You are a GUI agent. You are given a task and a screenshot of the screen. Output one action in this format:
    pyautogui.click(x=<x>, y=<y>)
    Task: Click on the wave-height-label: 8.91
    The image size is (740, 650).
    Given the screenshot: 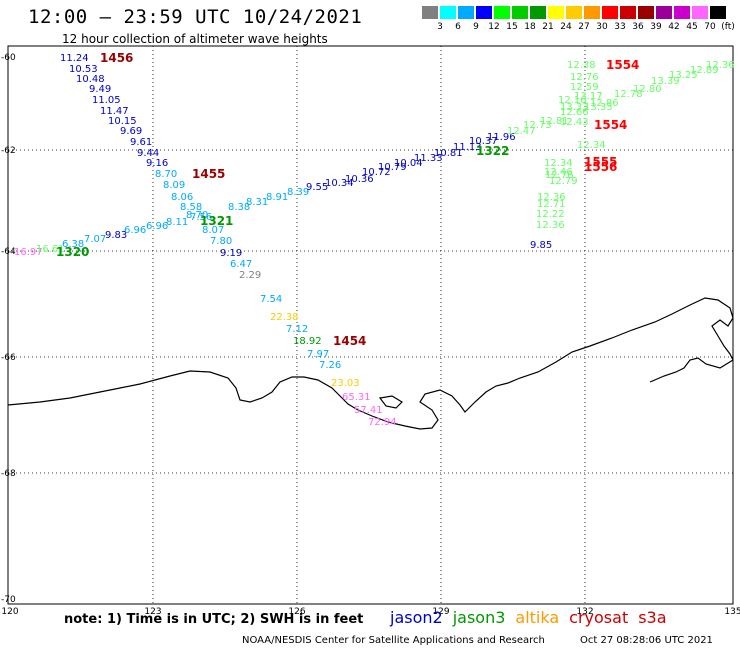 What is the action you would take?
    pyautogui.click(x=277, y=197)
    